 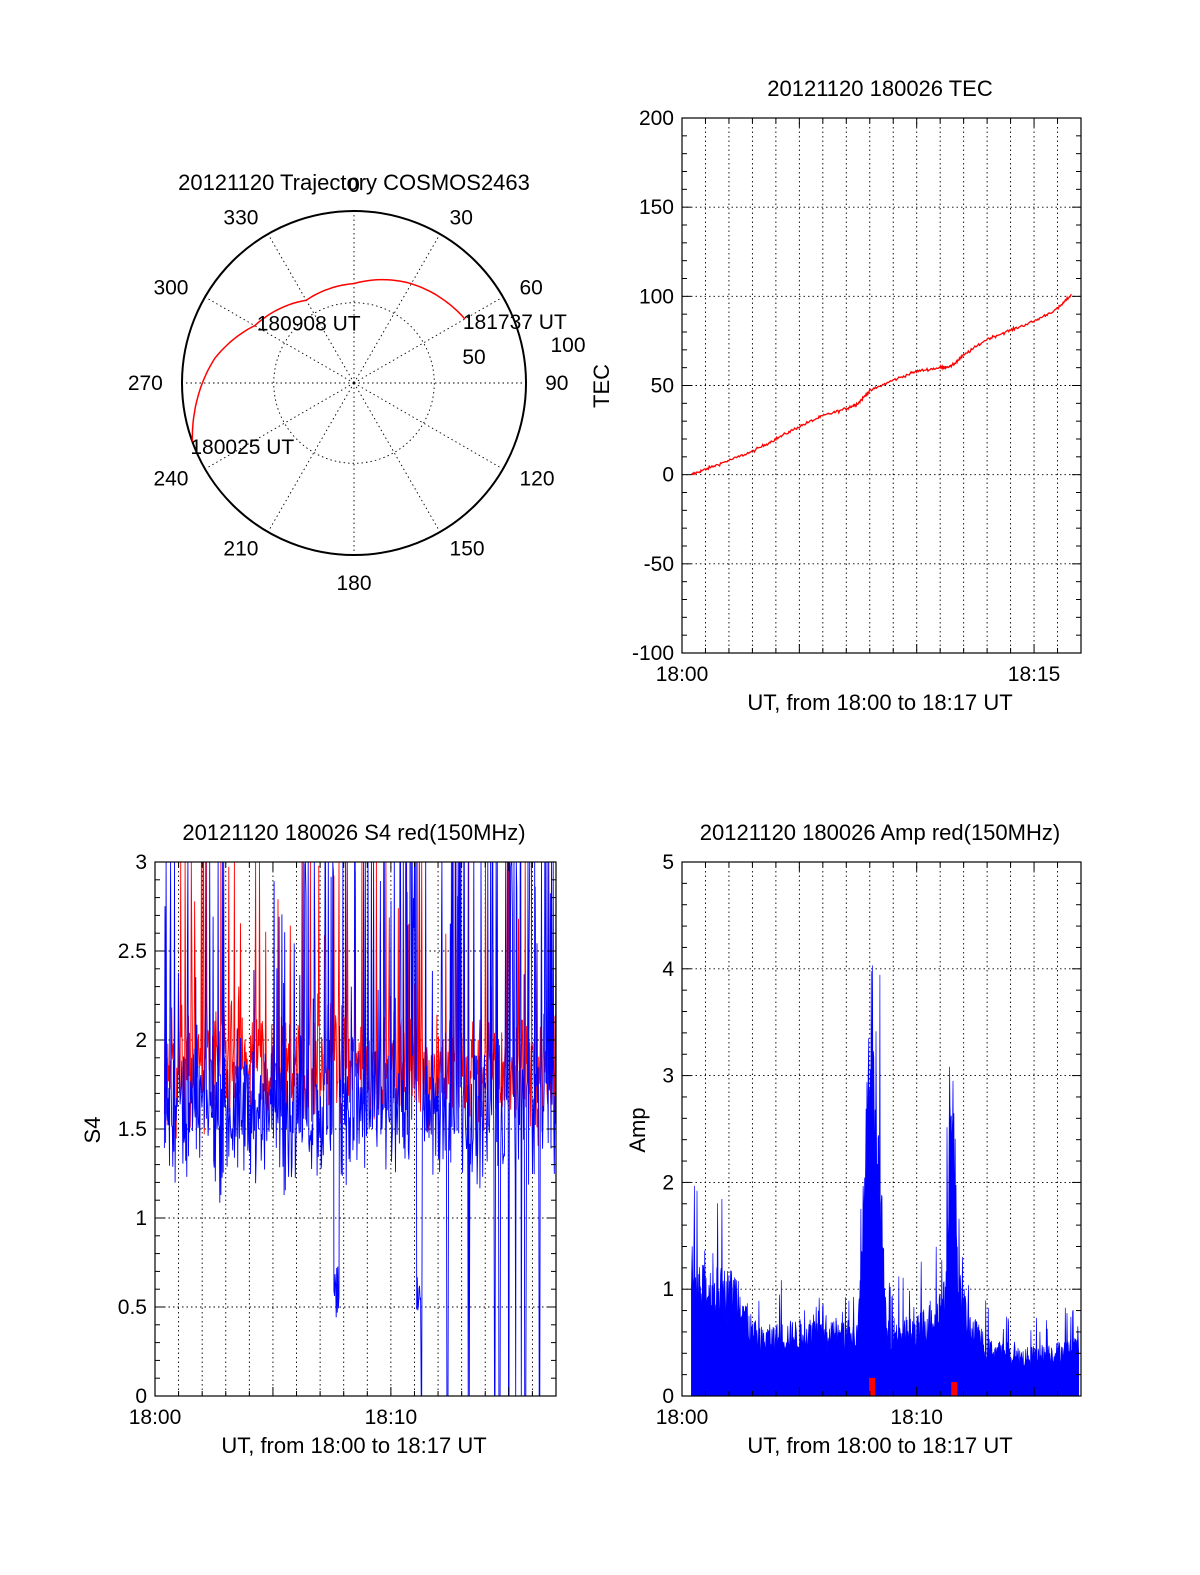 I want to click on y-tick-label: 100, so click(x=656, y=296).